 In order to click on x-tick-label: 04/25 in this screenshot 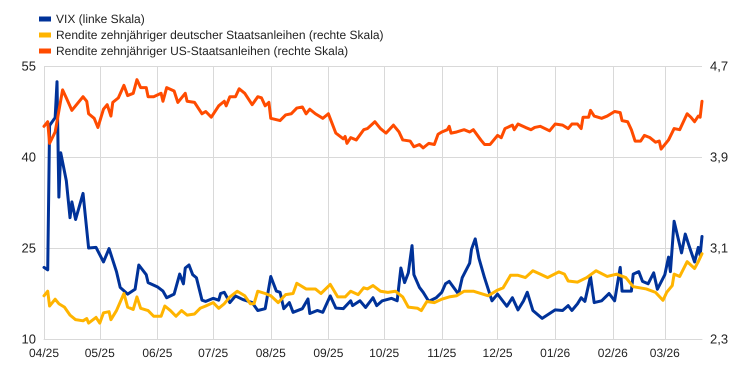, I will do `click(44, 353)`.